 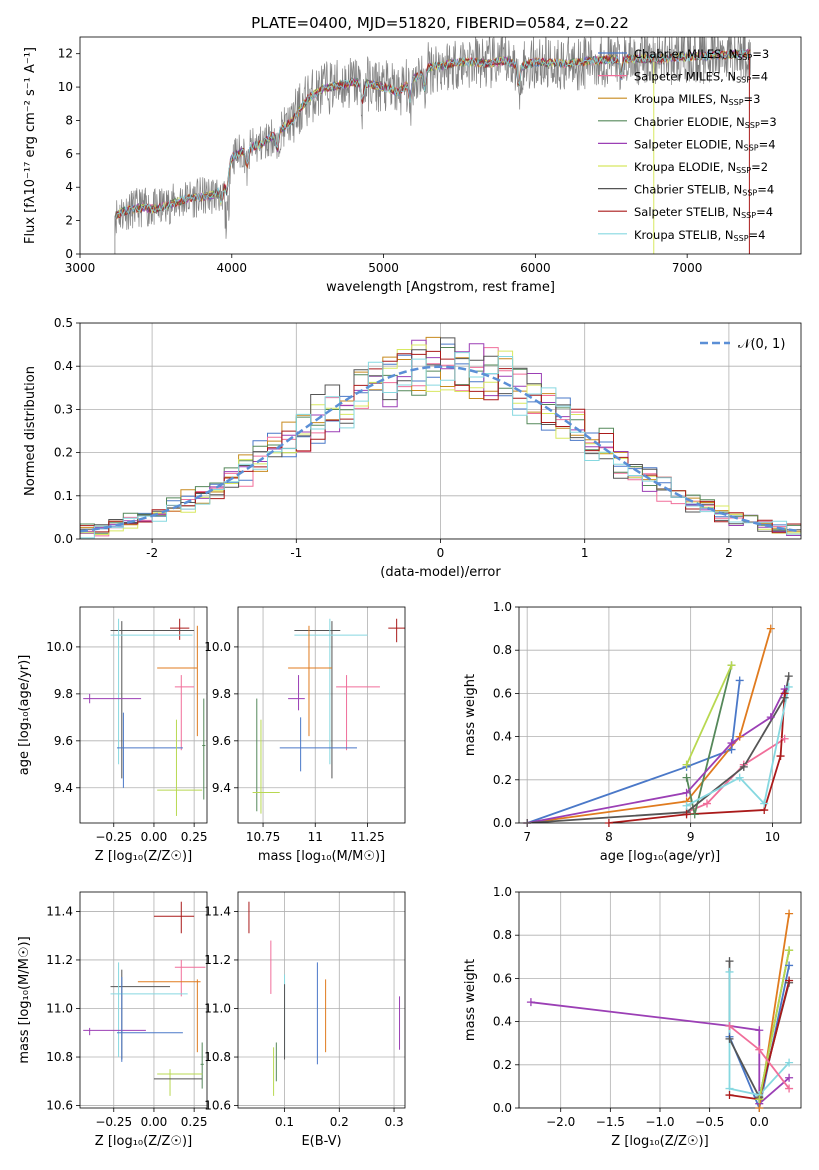 I want to click on x-tick-label: 0.3, so click(x=394, y=1122).